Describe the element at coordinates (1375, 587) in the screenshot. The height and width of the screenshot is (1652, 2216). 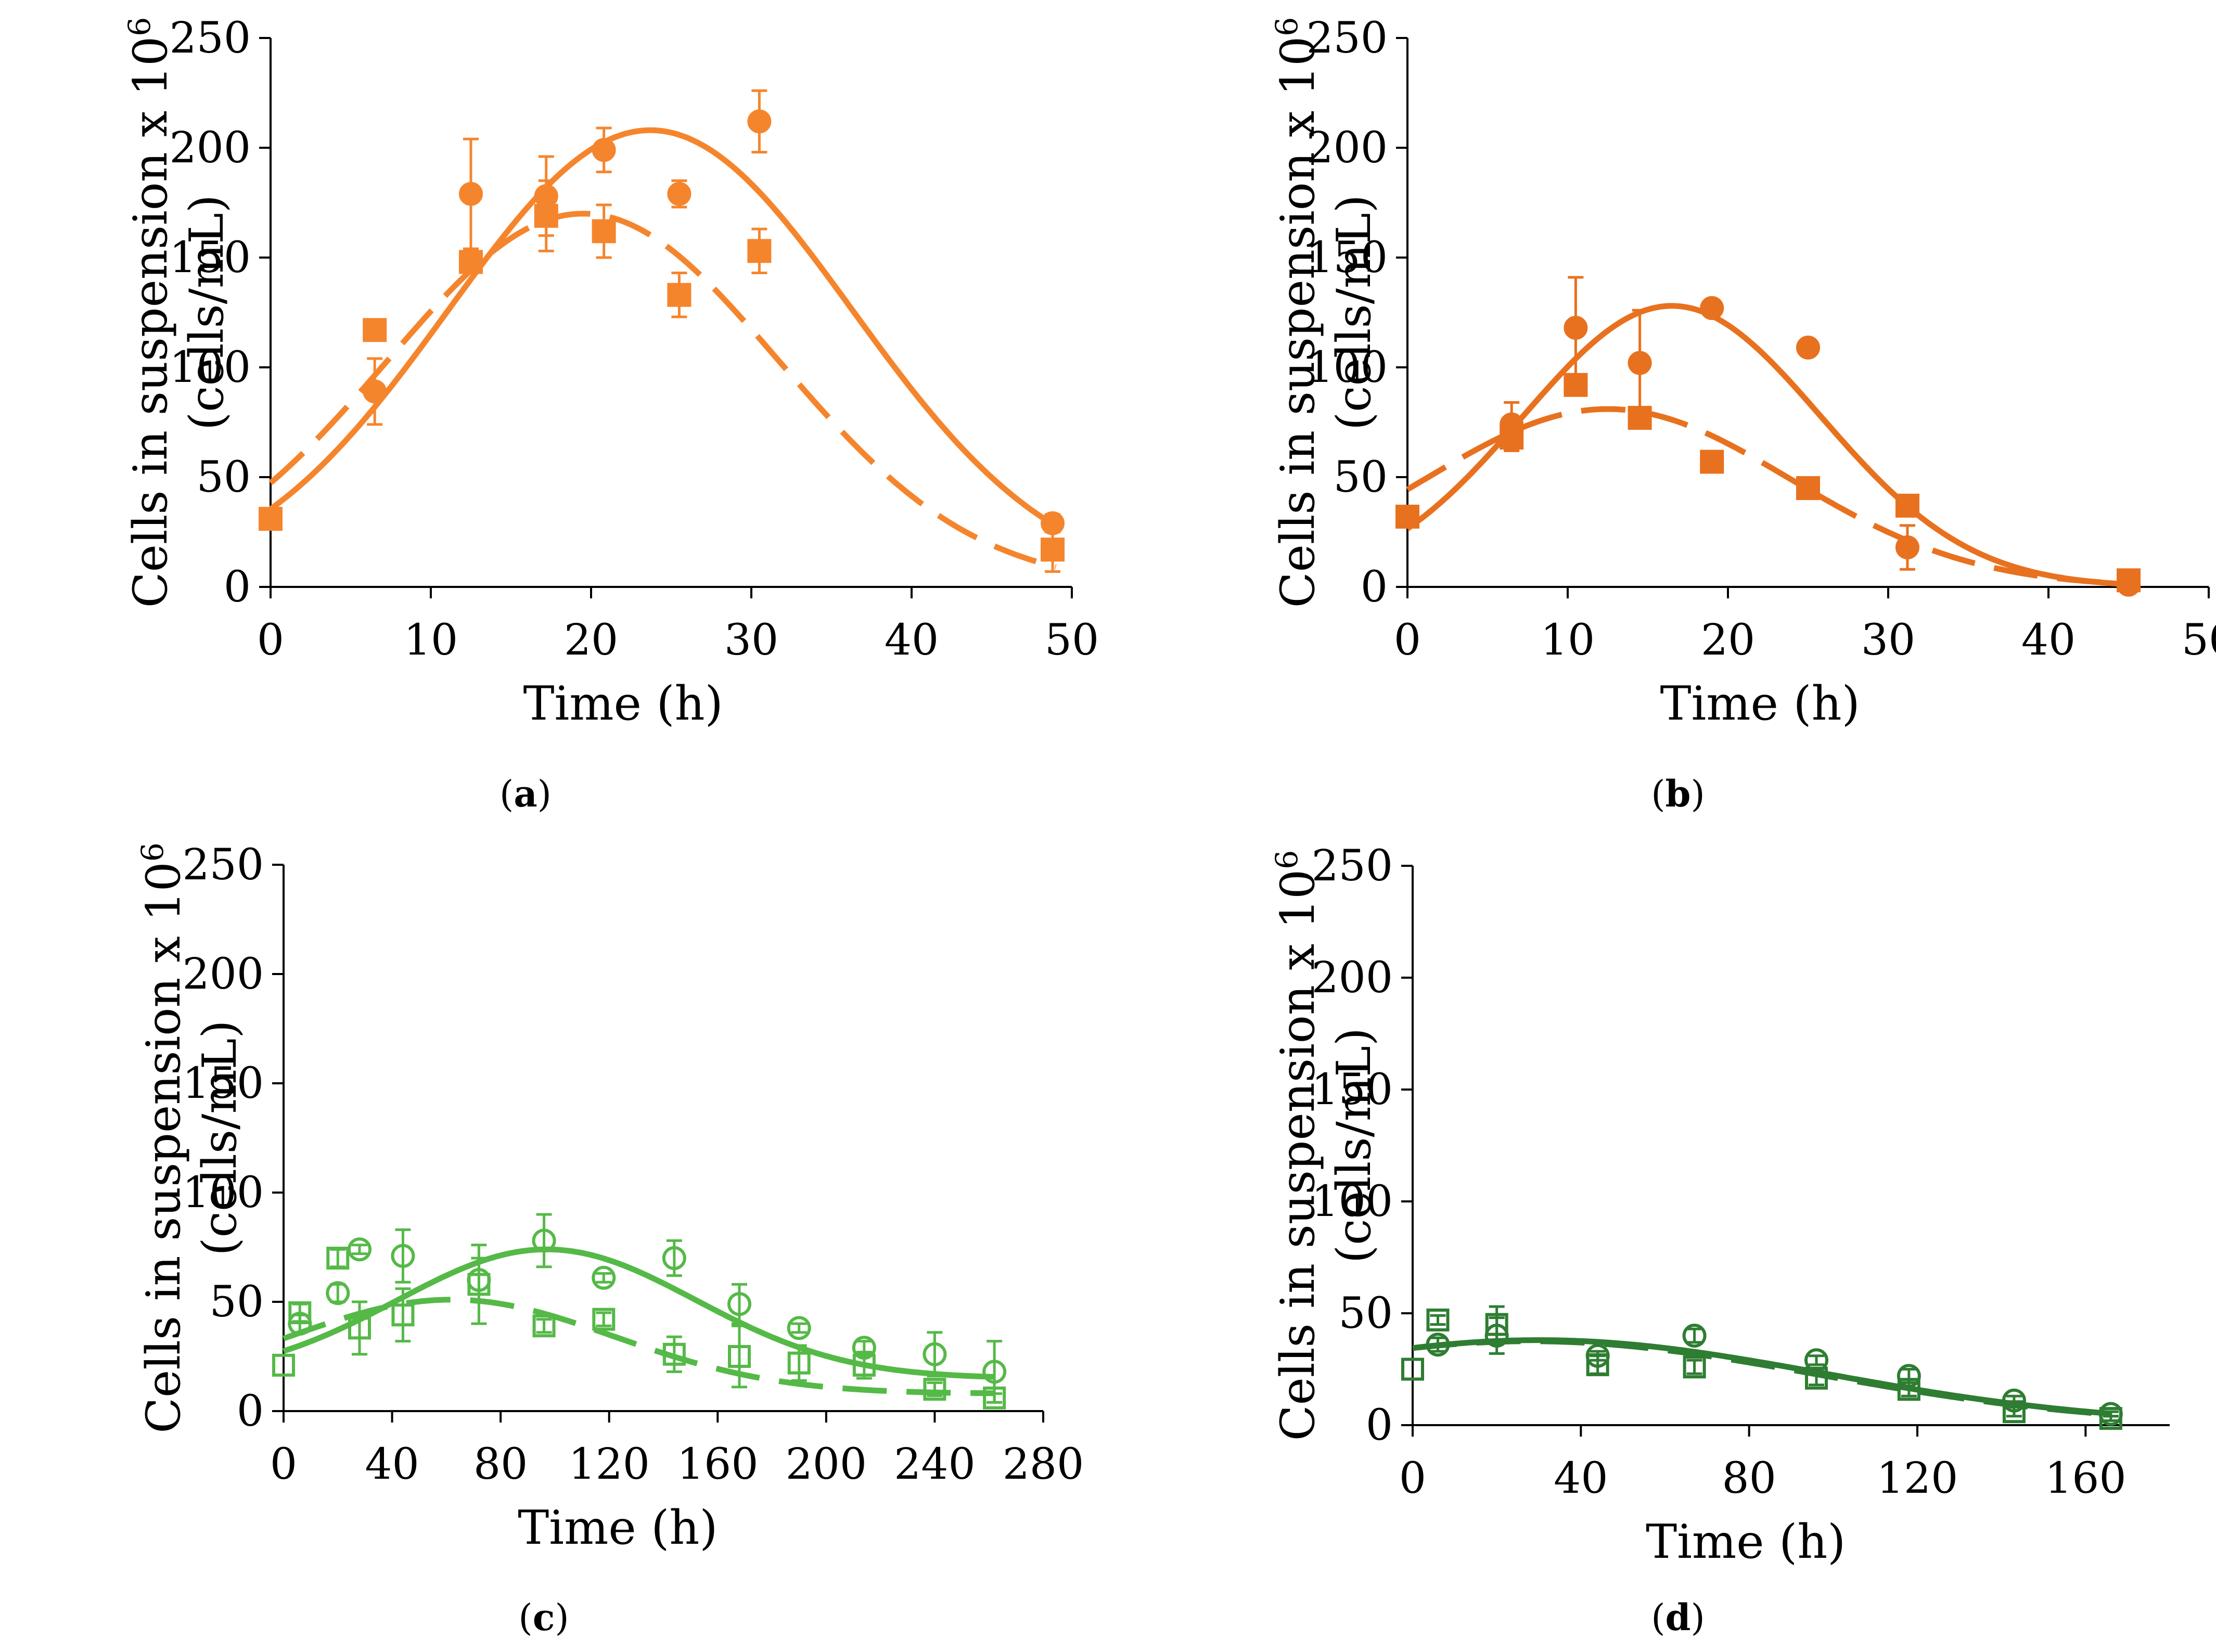
I see `y-tick-label: 0` at that location.